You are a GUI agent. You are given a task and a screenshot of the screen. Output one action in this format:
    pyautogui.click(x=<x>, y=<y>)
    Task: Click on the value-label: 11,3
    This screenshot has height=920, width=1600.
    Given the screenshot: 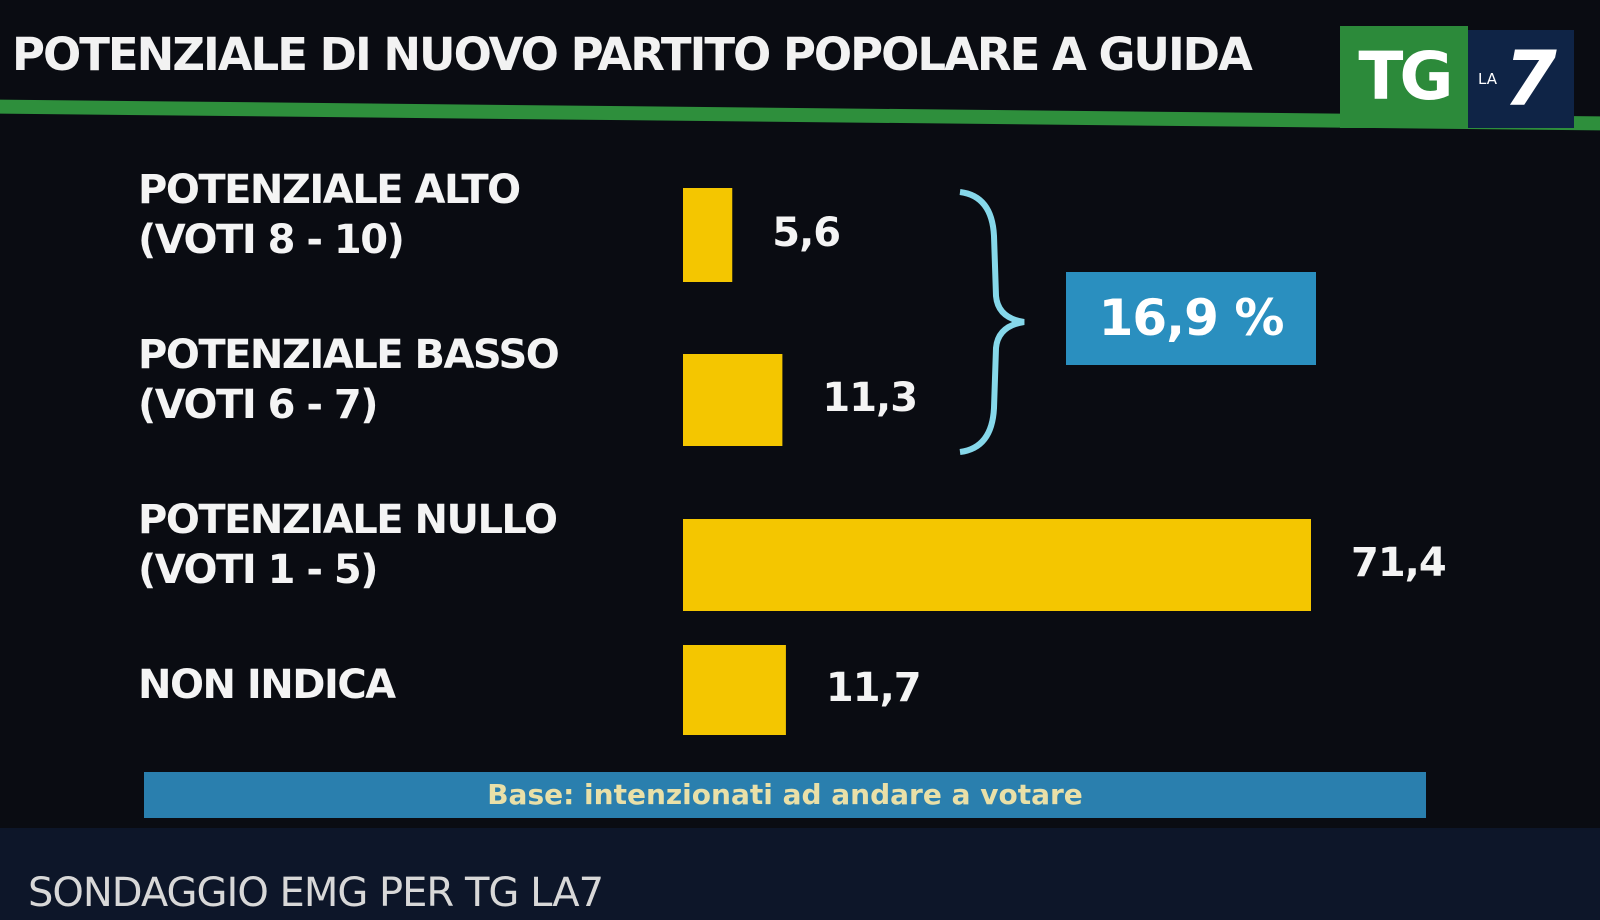 What is the action you would take?
    pyautogui.click(x=869, y=398)
    